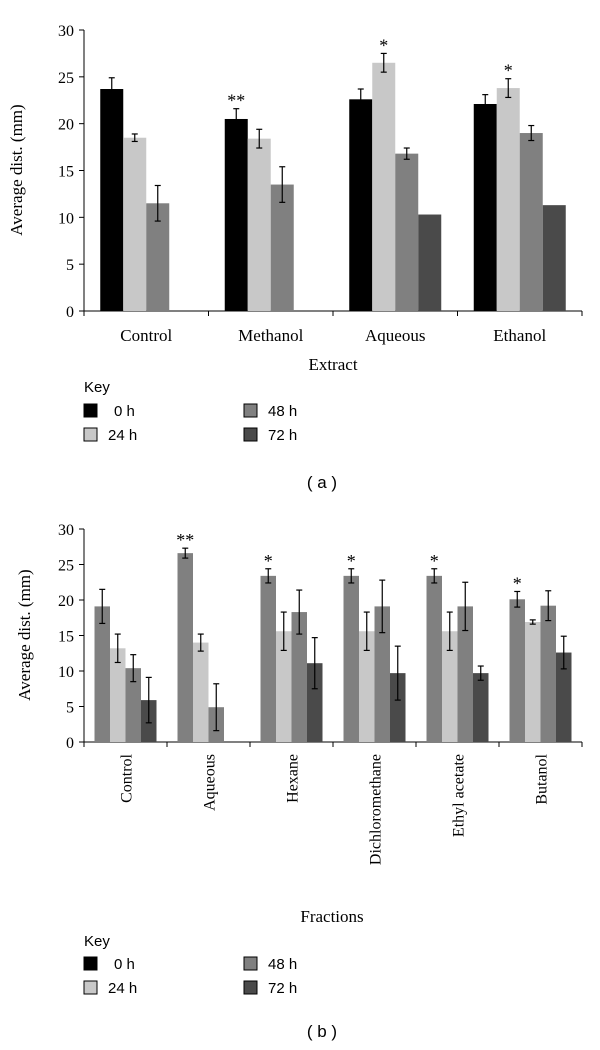 This screenshot has width=600, height=1050. I want to click on legend-swatch-72h, so click(250, 434).